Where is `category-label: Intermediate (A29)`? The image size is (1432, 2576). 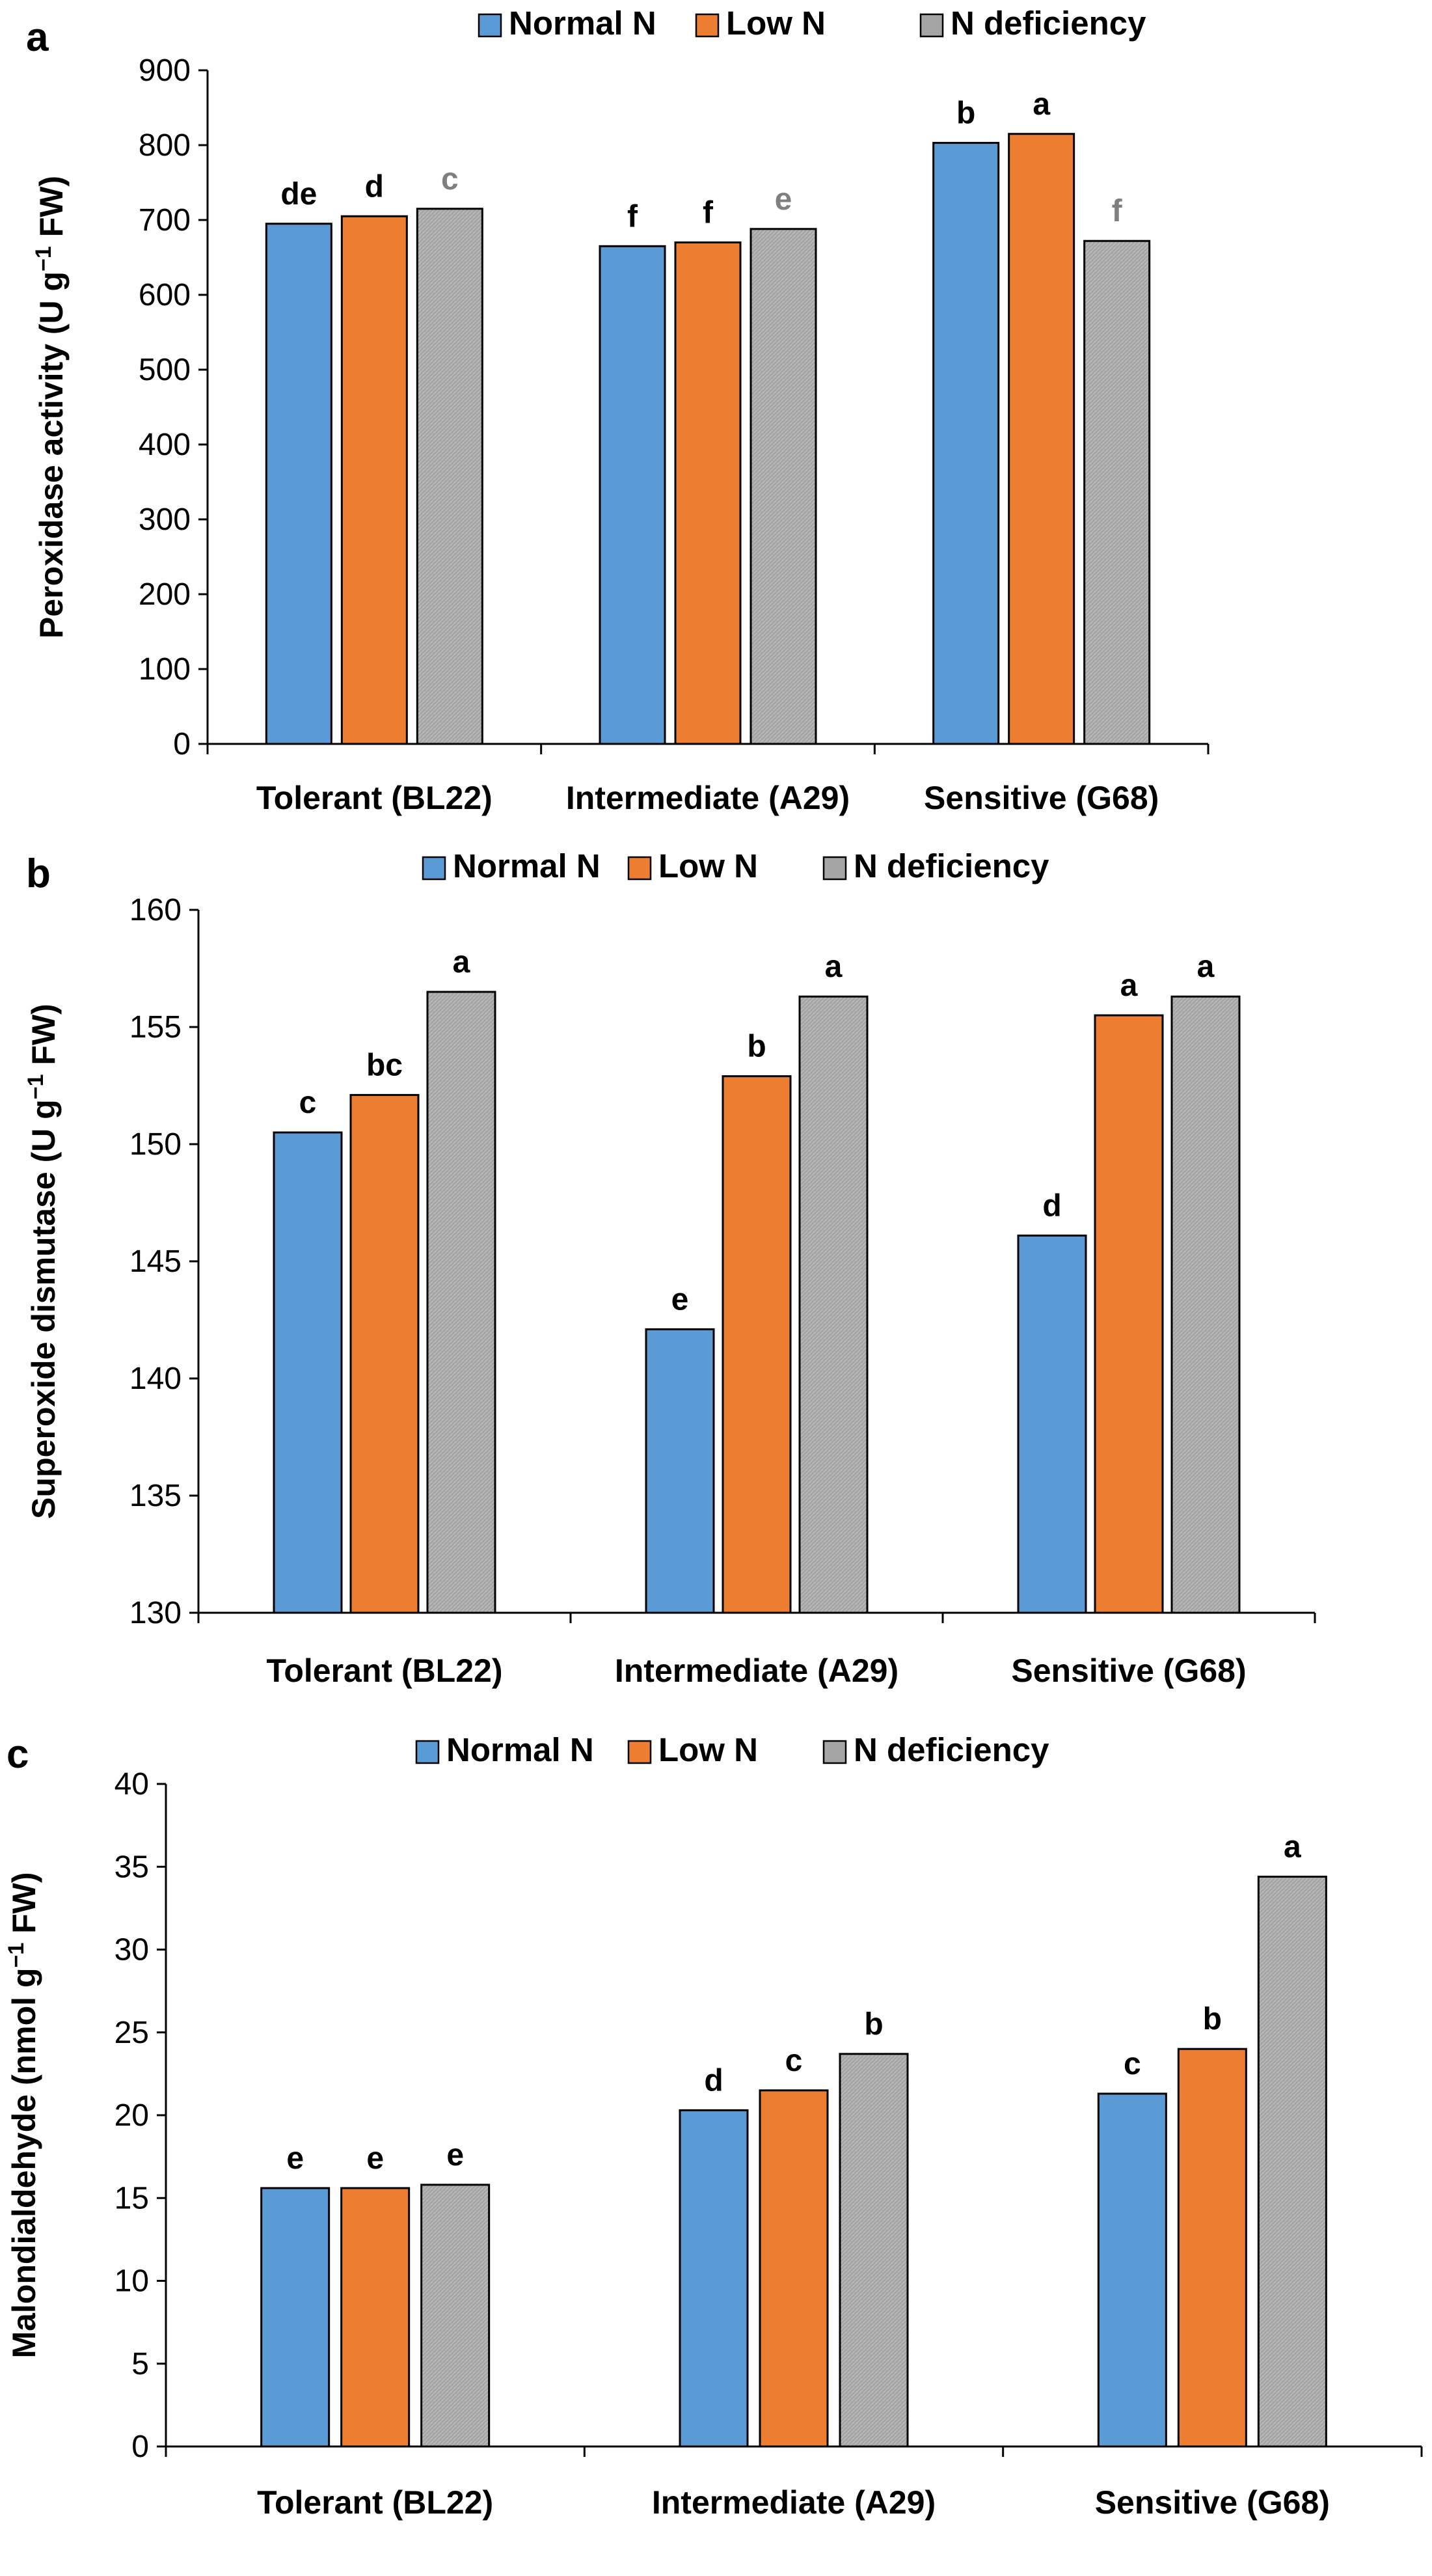
category-label: Intermediate (A29) is located at coordinates (708, 798).